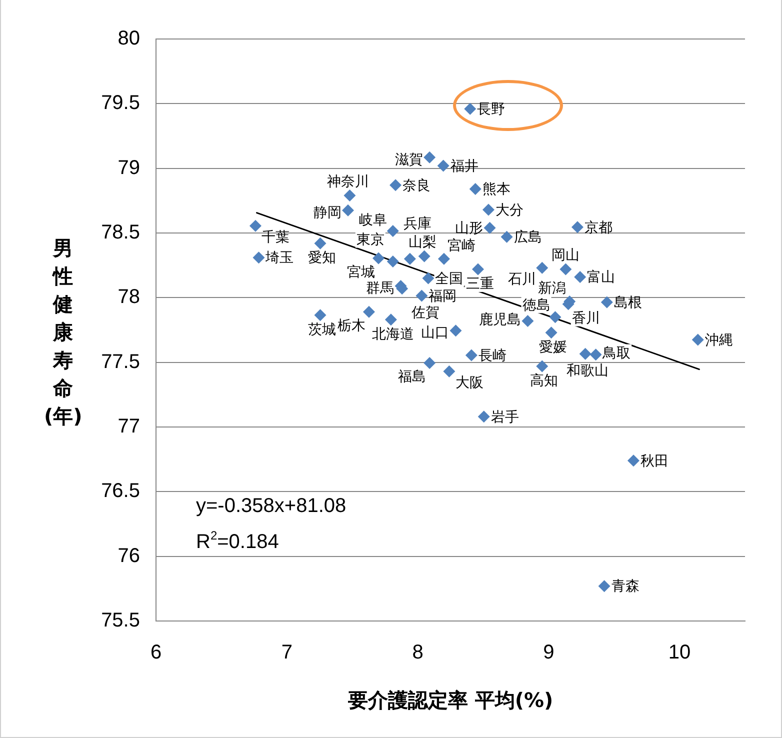  I want to click on data-label: 三重, so click(480, 284).